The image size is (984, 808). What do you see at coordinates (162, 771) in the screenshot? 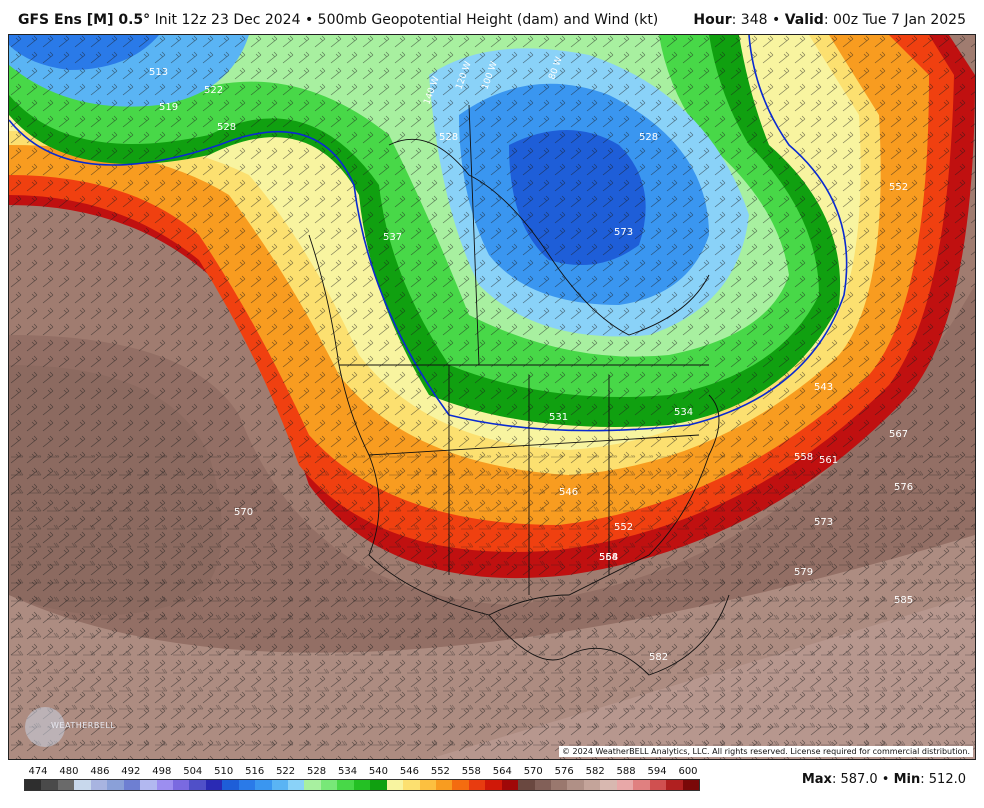
I see `colorbar-label: 498` at bounding box center [162, 771].